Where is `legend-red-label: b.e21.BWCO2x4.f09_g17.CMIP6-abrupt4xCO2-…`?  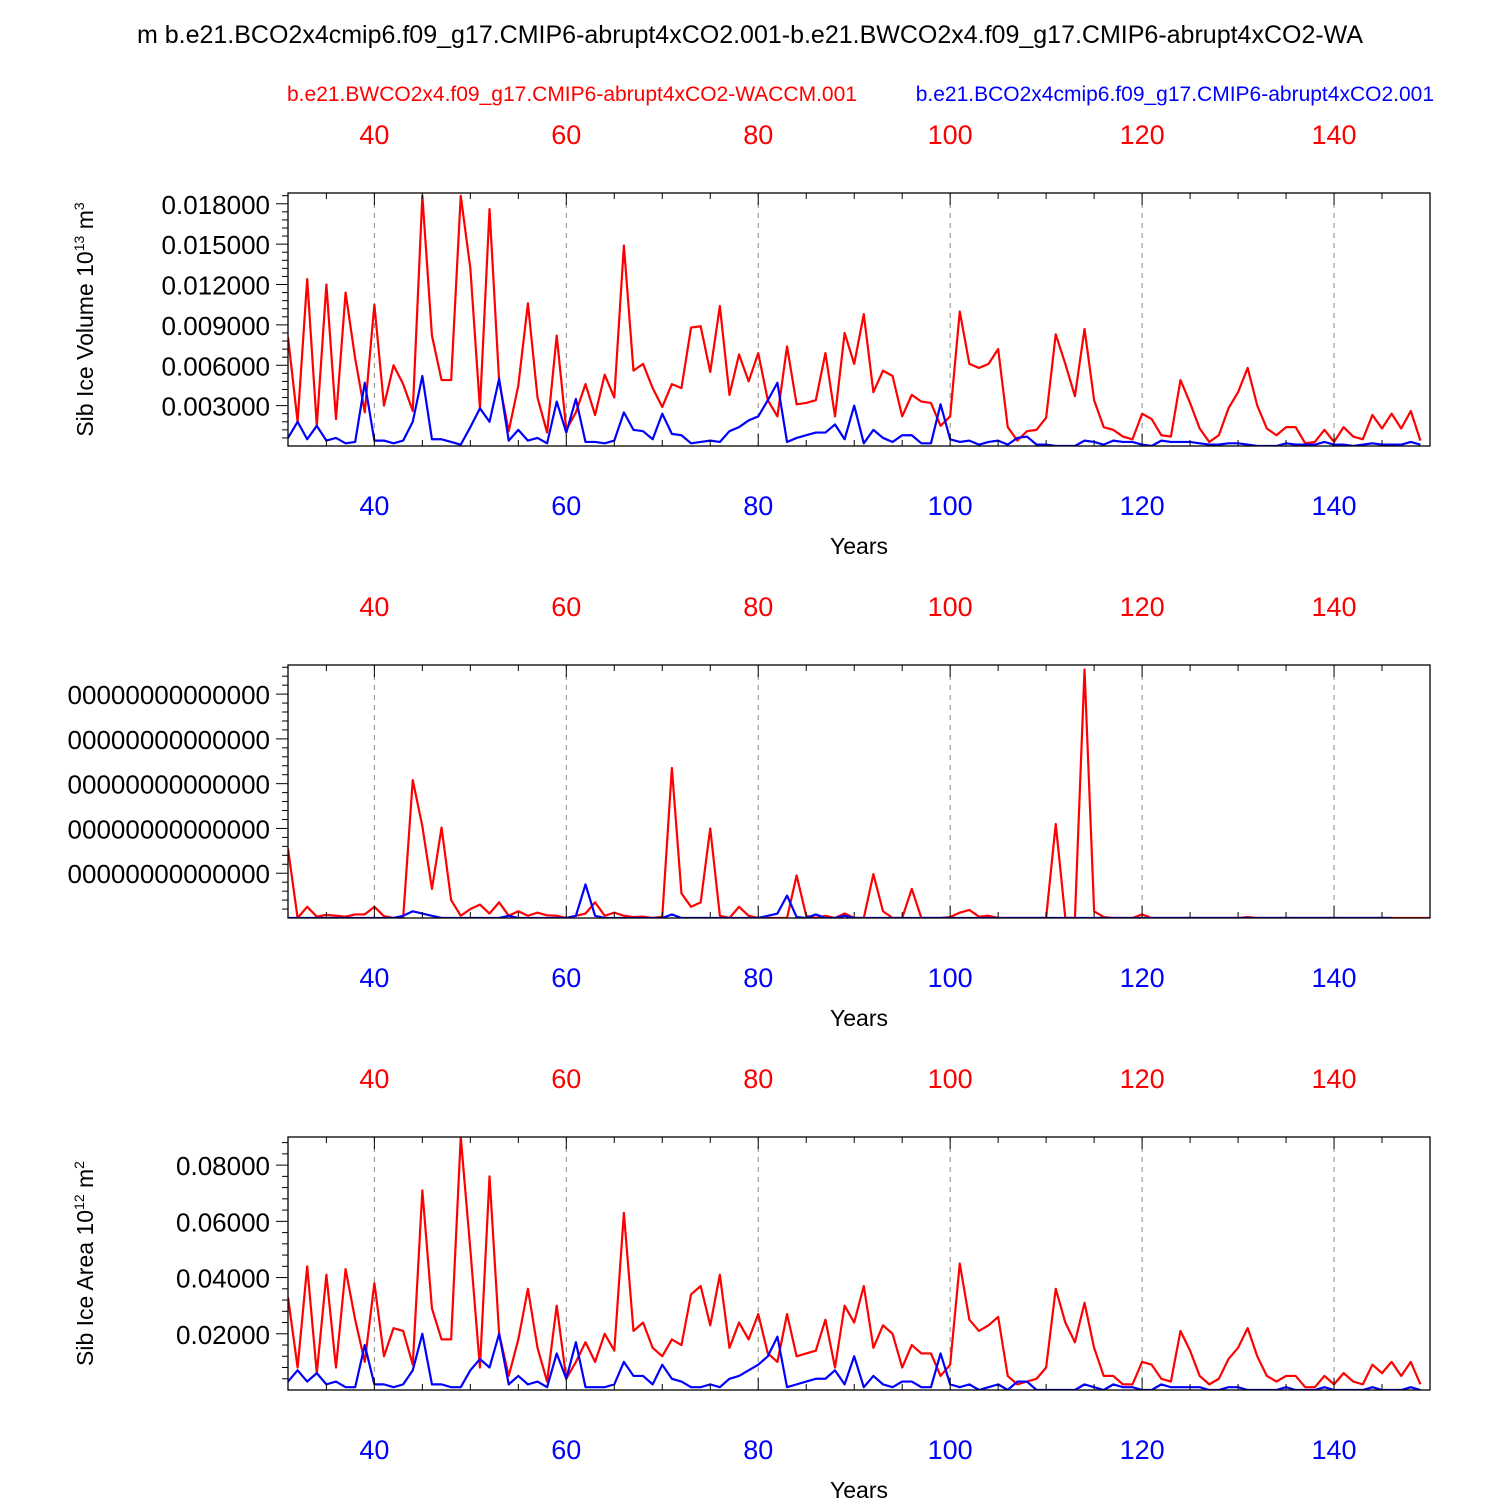
legend-red-label: b.e21.BWCO2x4.f09_g17.CMIP6-abrupt4xCO2-… is located at coordinates (572, 94).